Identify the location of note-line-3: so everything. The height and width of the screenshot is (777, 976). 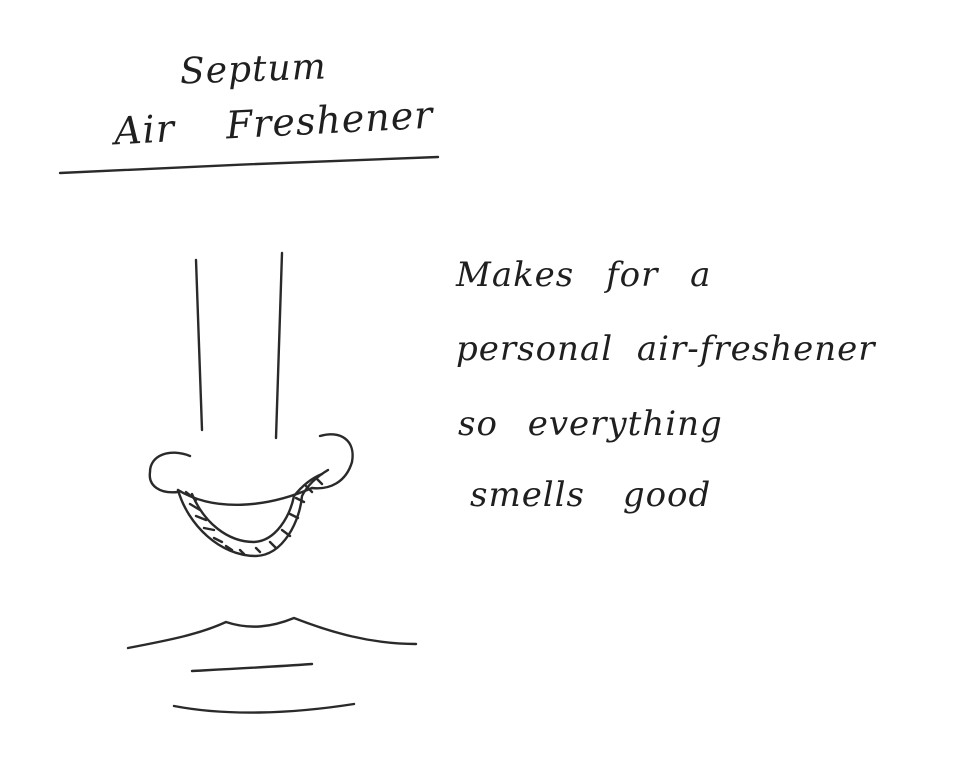
(590, 424).